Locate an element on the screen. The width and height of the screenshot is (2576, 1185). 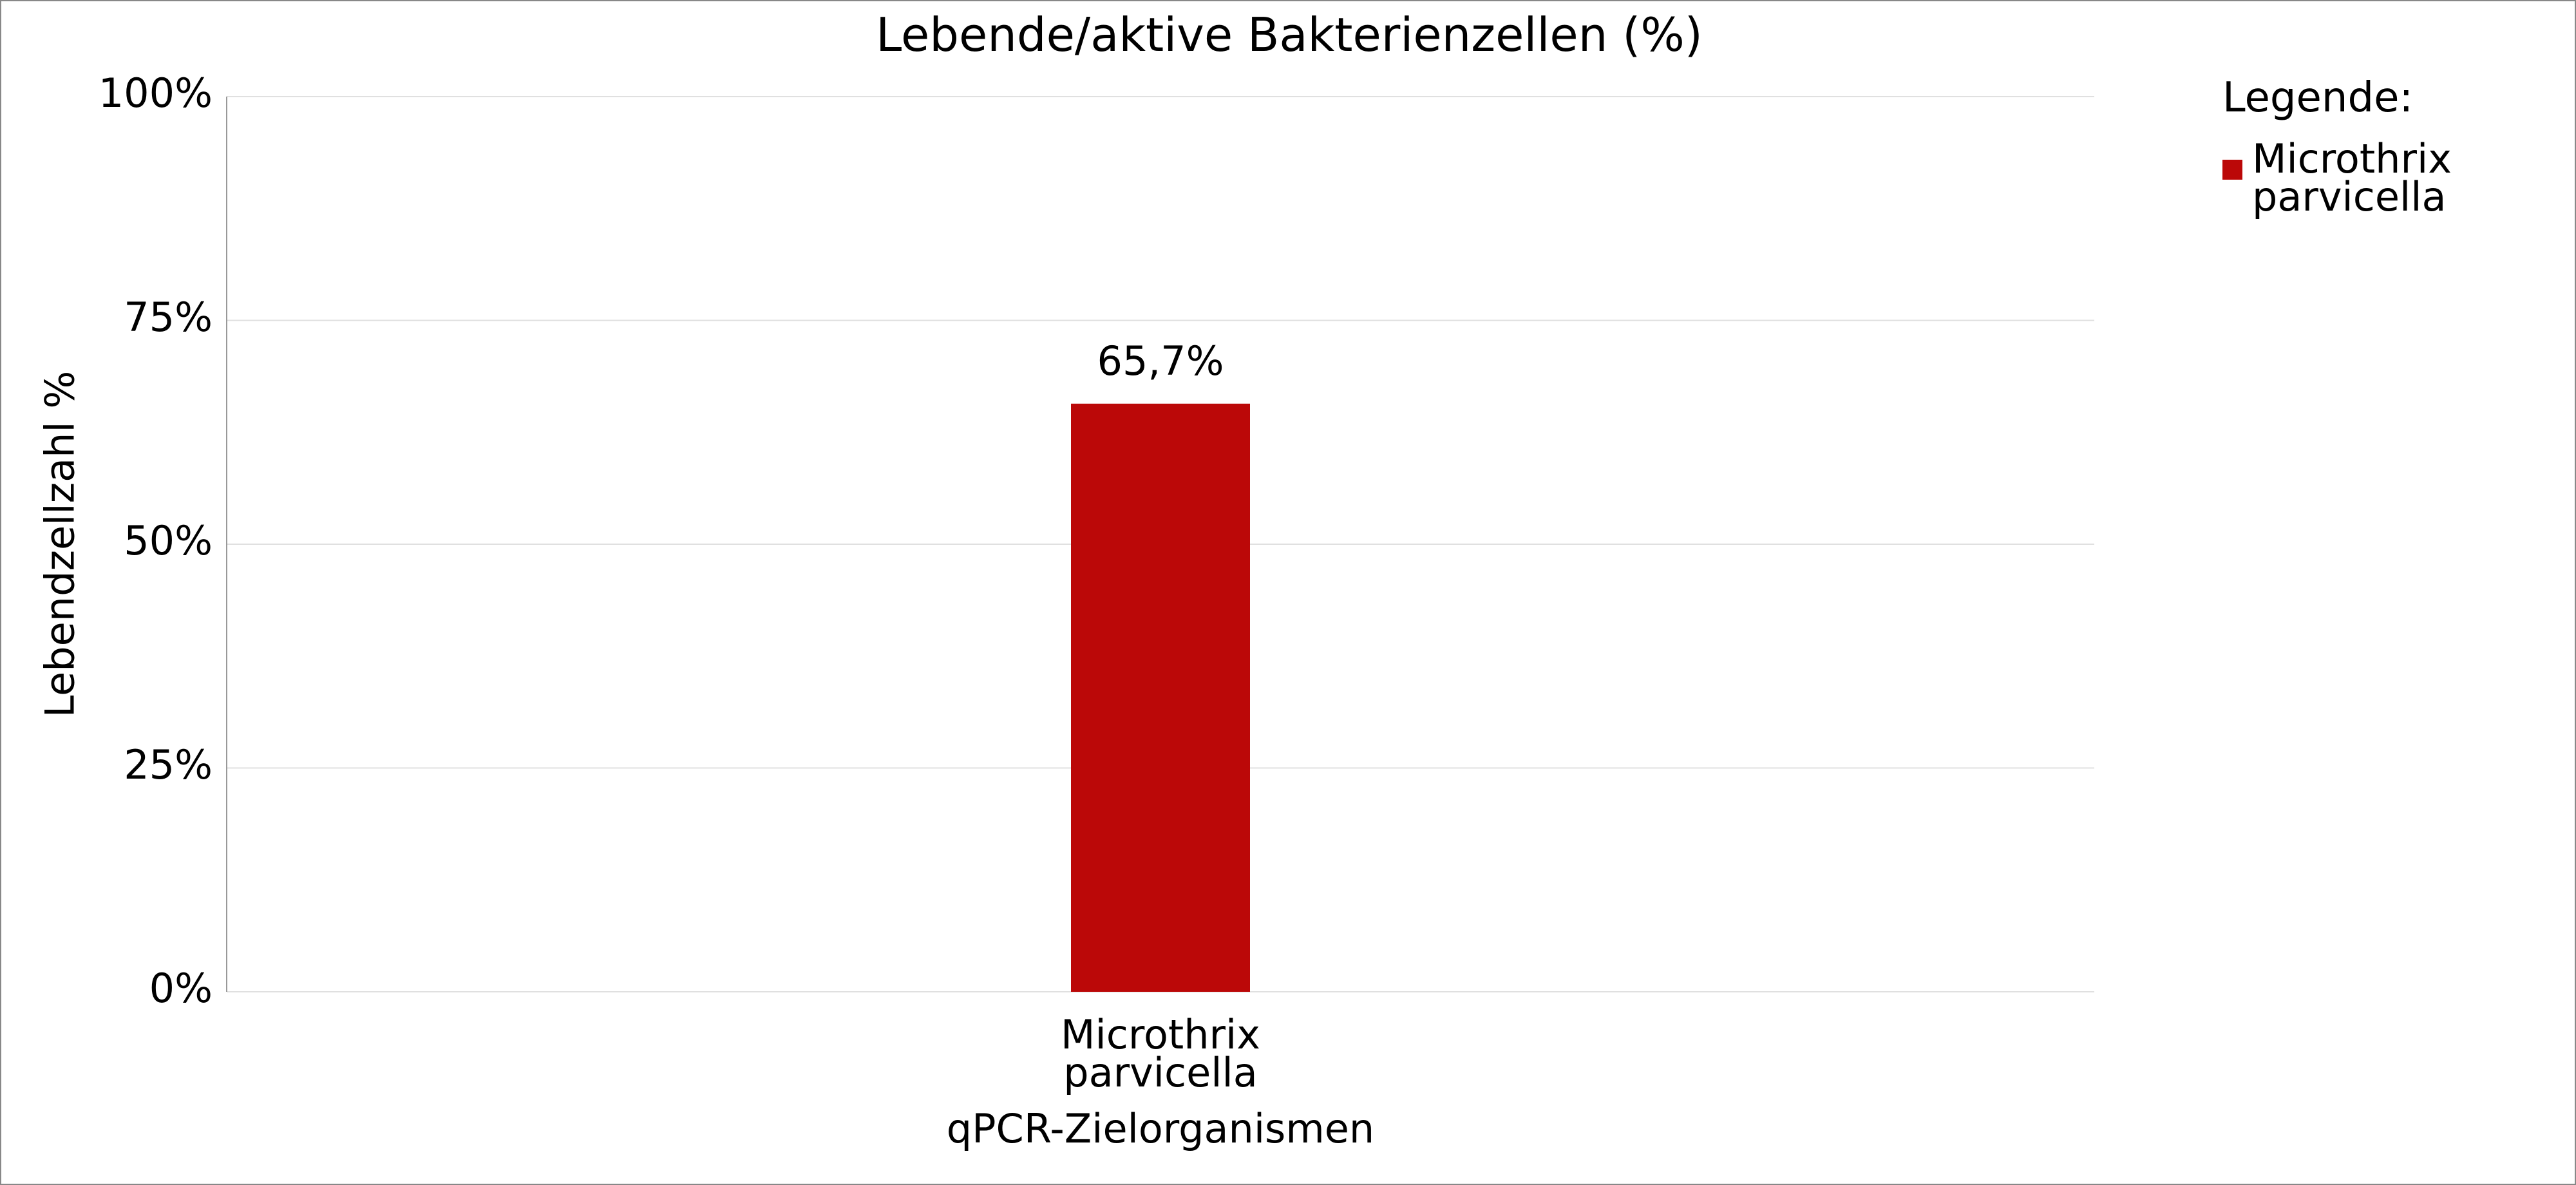
x-axis-title: qPCR-Zielorganismen is located at coordinates (1160, 1128).